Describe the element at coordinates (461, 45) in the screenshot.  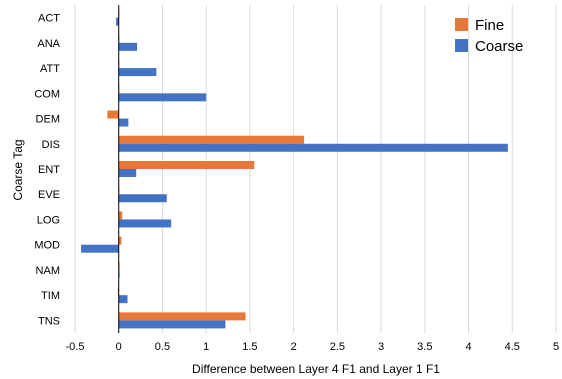
I see `legend-swatch-coarse` at that location.